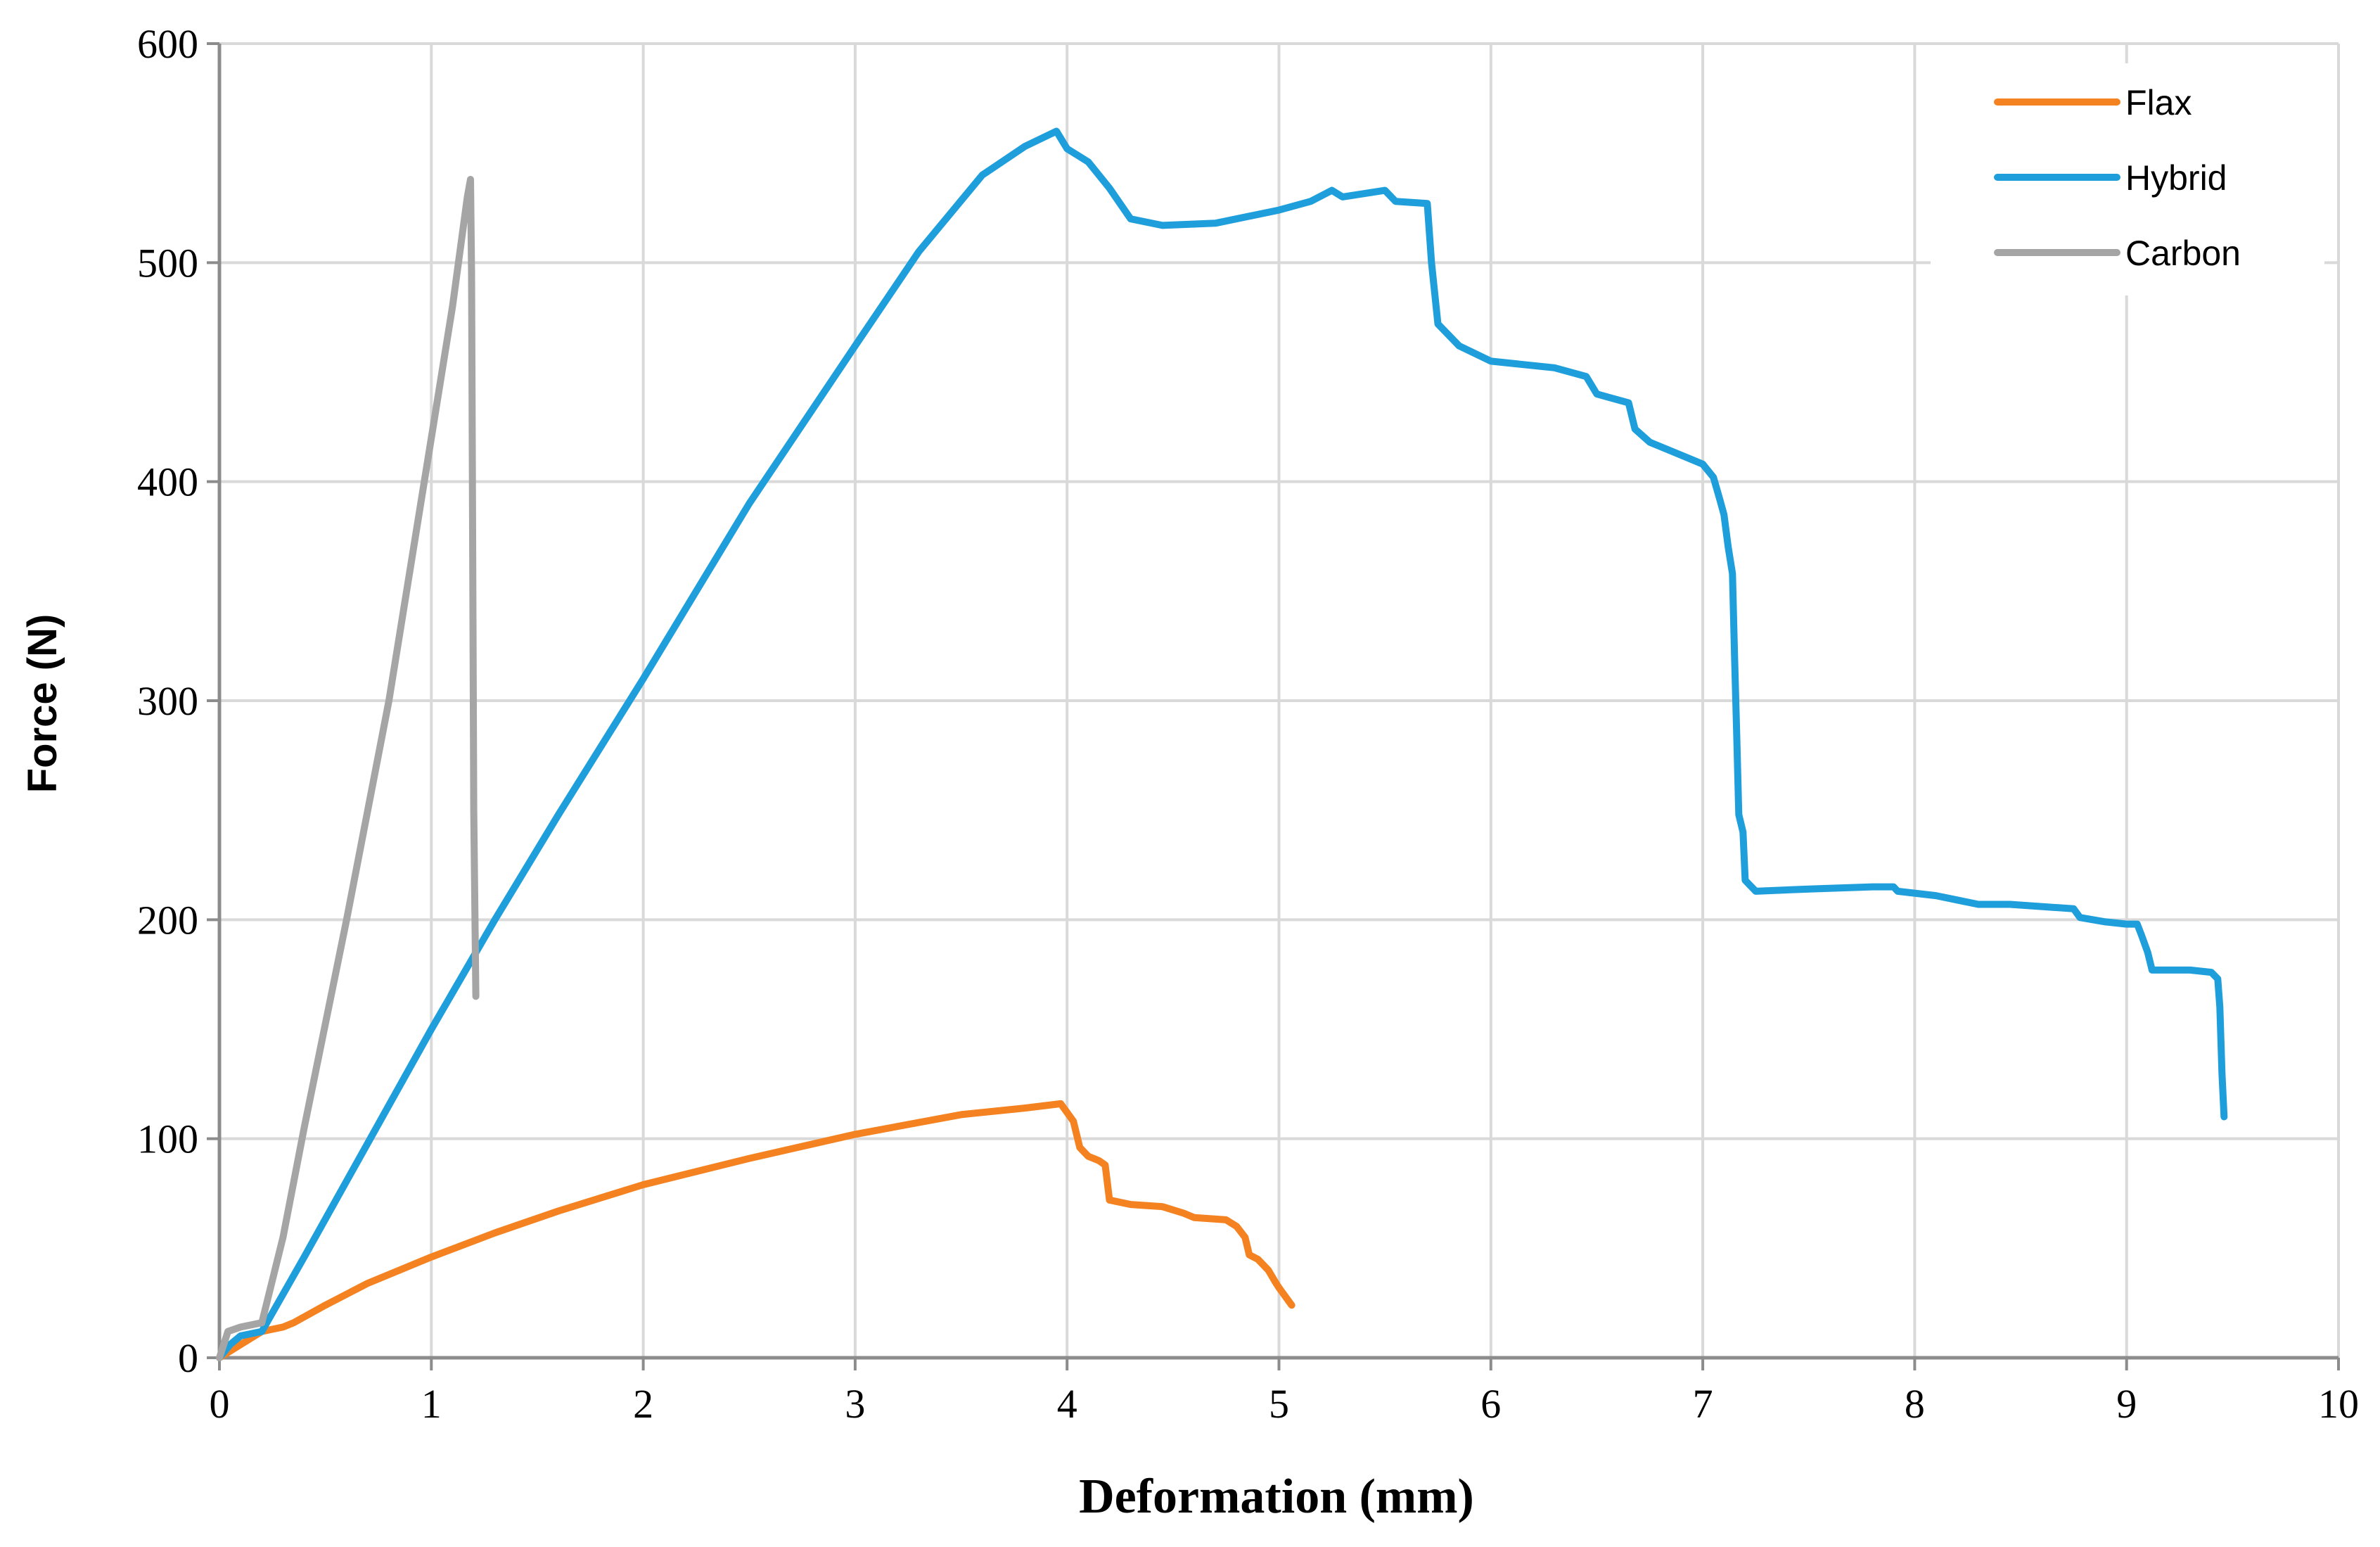 This screenshot has height=1547, width=2380. Describe the element at coordinates (1067, 1404) in the screenshot. I see `x-tick-label: 4` at that location.